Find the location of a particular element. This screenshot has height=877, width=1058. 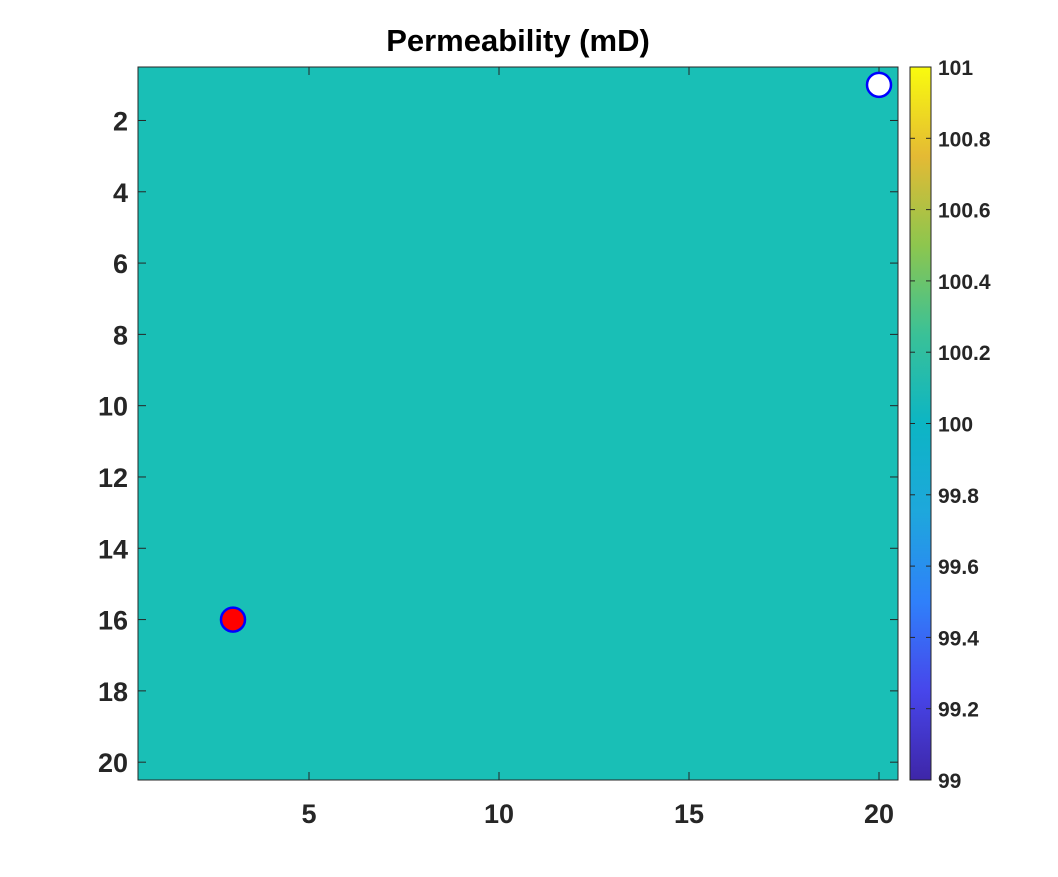

colorbar-tick-label: 99.4 is located at coordinates (958, 638).